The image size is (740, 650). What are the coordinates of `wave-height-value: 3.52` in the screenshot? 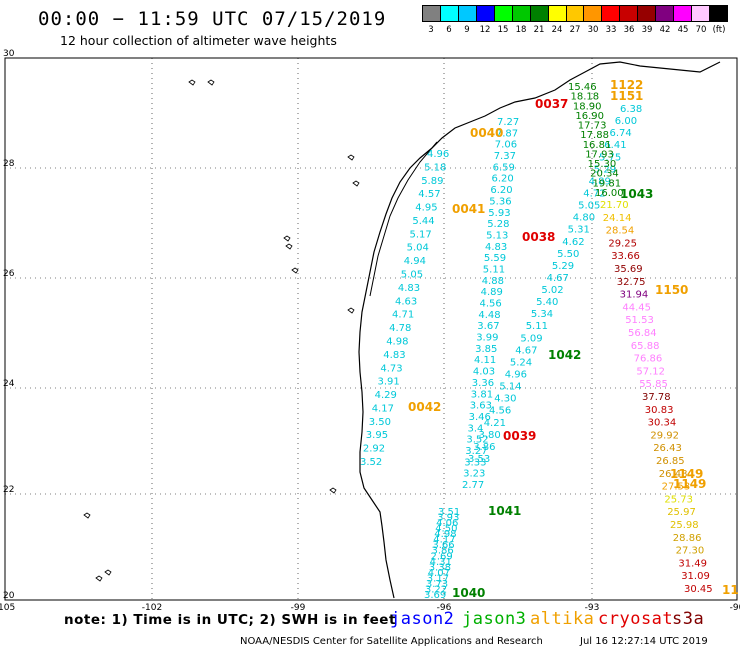 It's located at (477, 440).